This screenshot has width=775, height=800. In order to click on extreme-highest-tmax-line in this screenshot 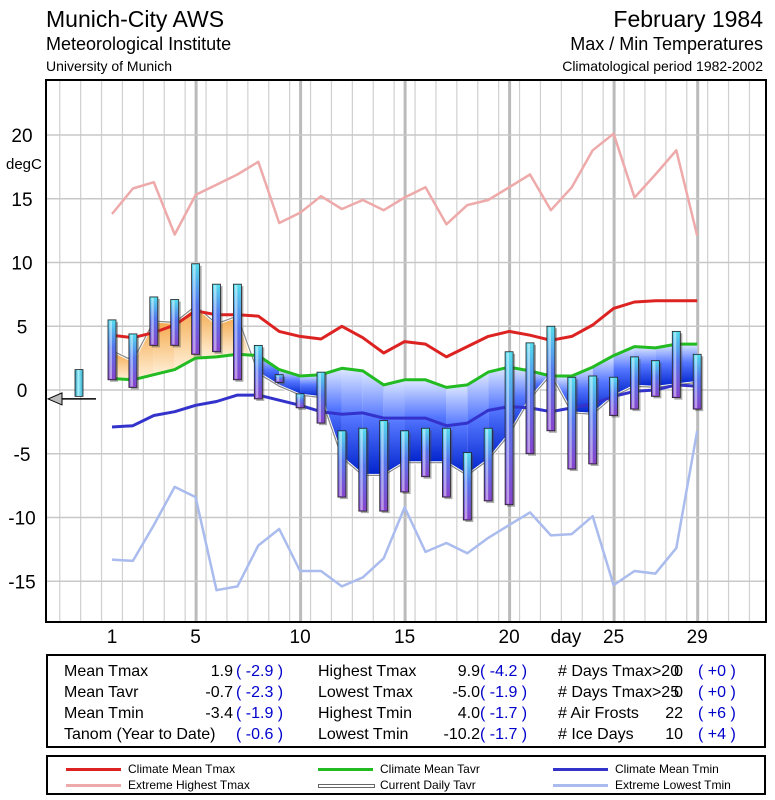, I will do `click(405, 184)`.